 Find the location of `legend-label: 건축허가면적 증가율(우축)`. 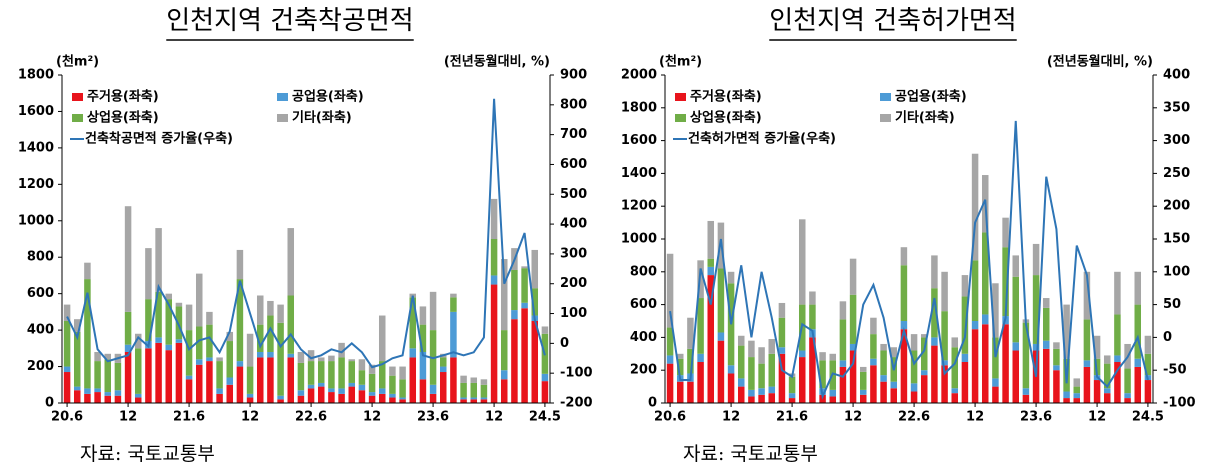

legend-label: 건축허가면적 증가율(우축) is located at coordinates (762, 139).